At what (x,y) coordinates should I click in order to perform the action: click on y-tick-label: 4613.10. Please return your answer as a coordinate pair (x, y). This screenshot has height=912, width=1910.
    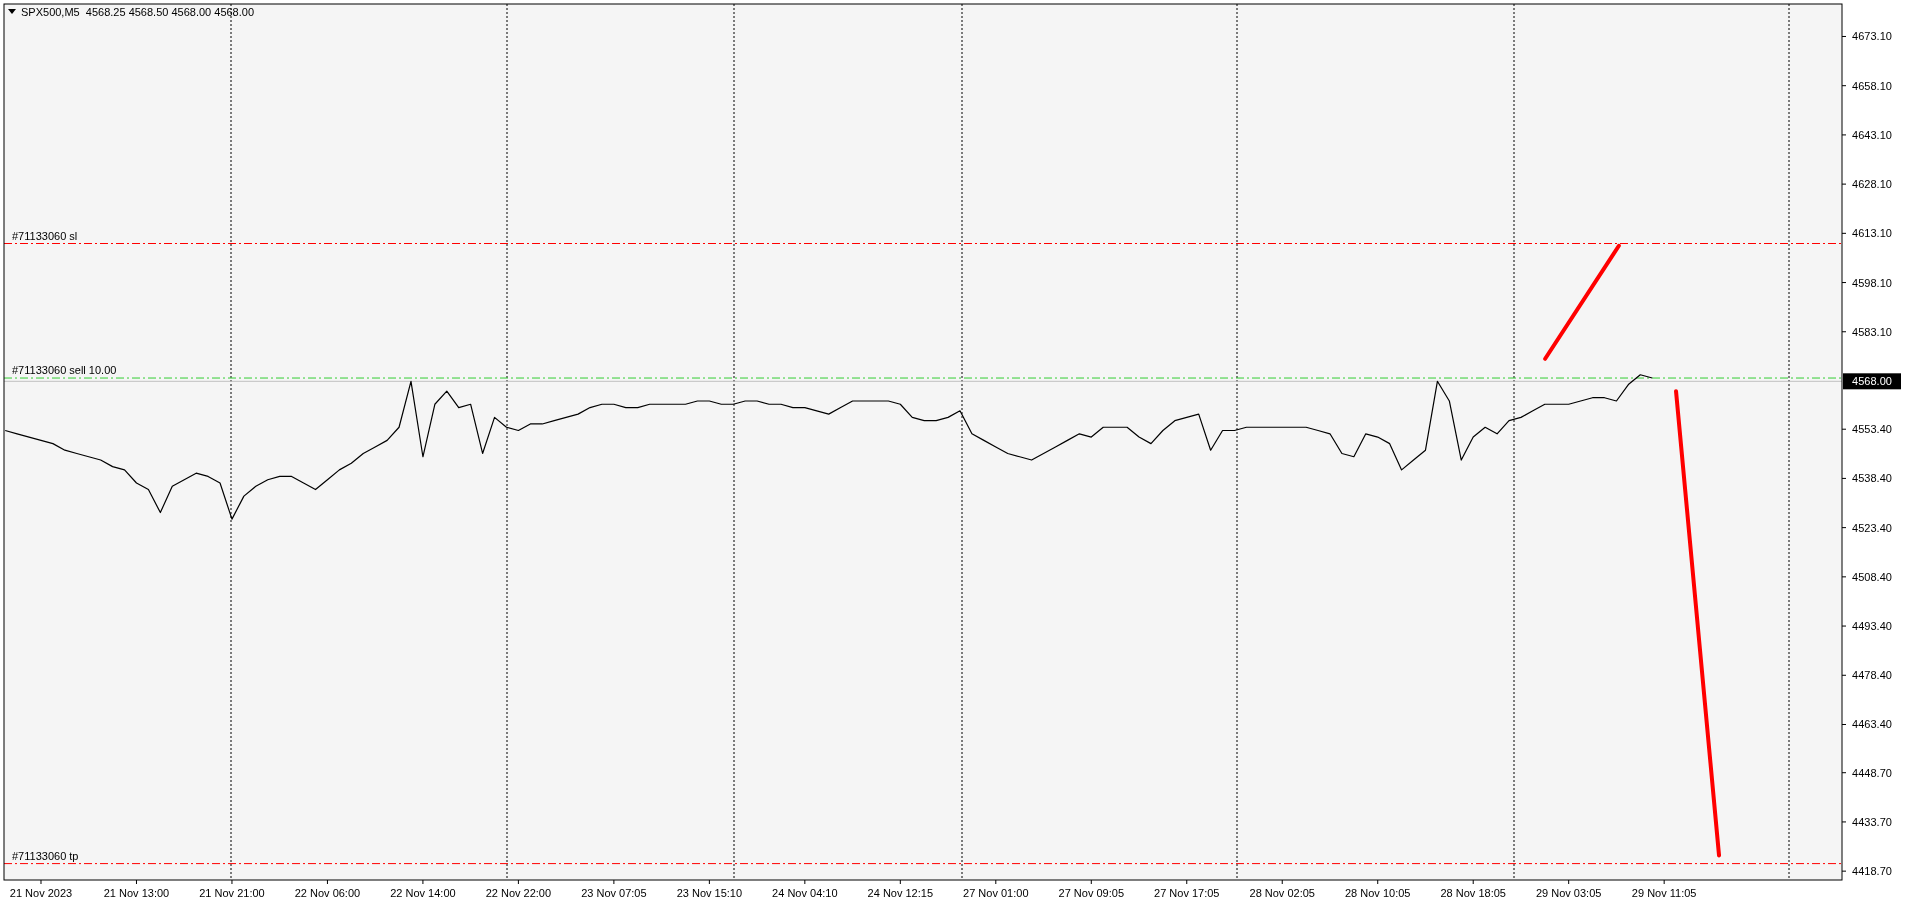
    Looking at the image, I should click on (1872, 233).